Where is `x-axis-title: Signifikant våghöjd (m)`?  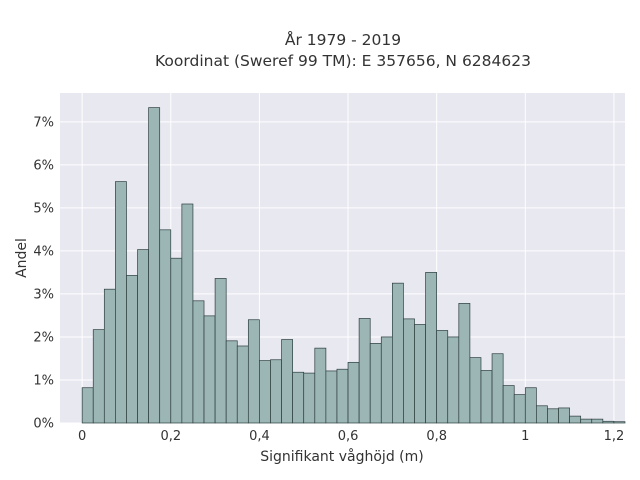 x-axis-title: Signifikant våghöjd (m) is located at coordinates (341, 456).